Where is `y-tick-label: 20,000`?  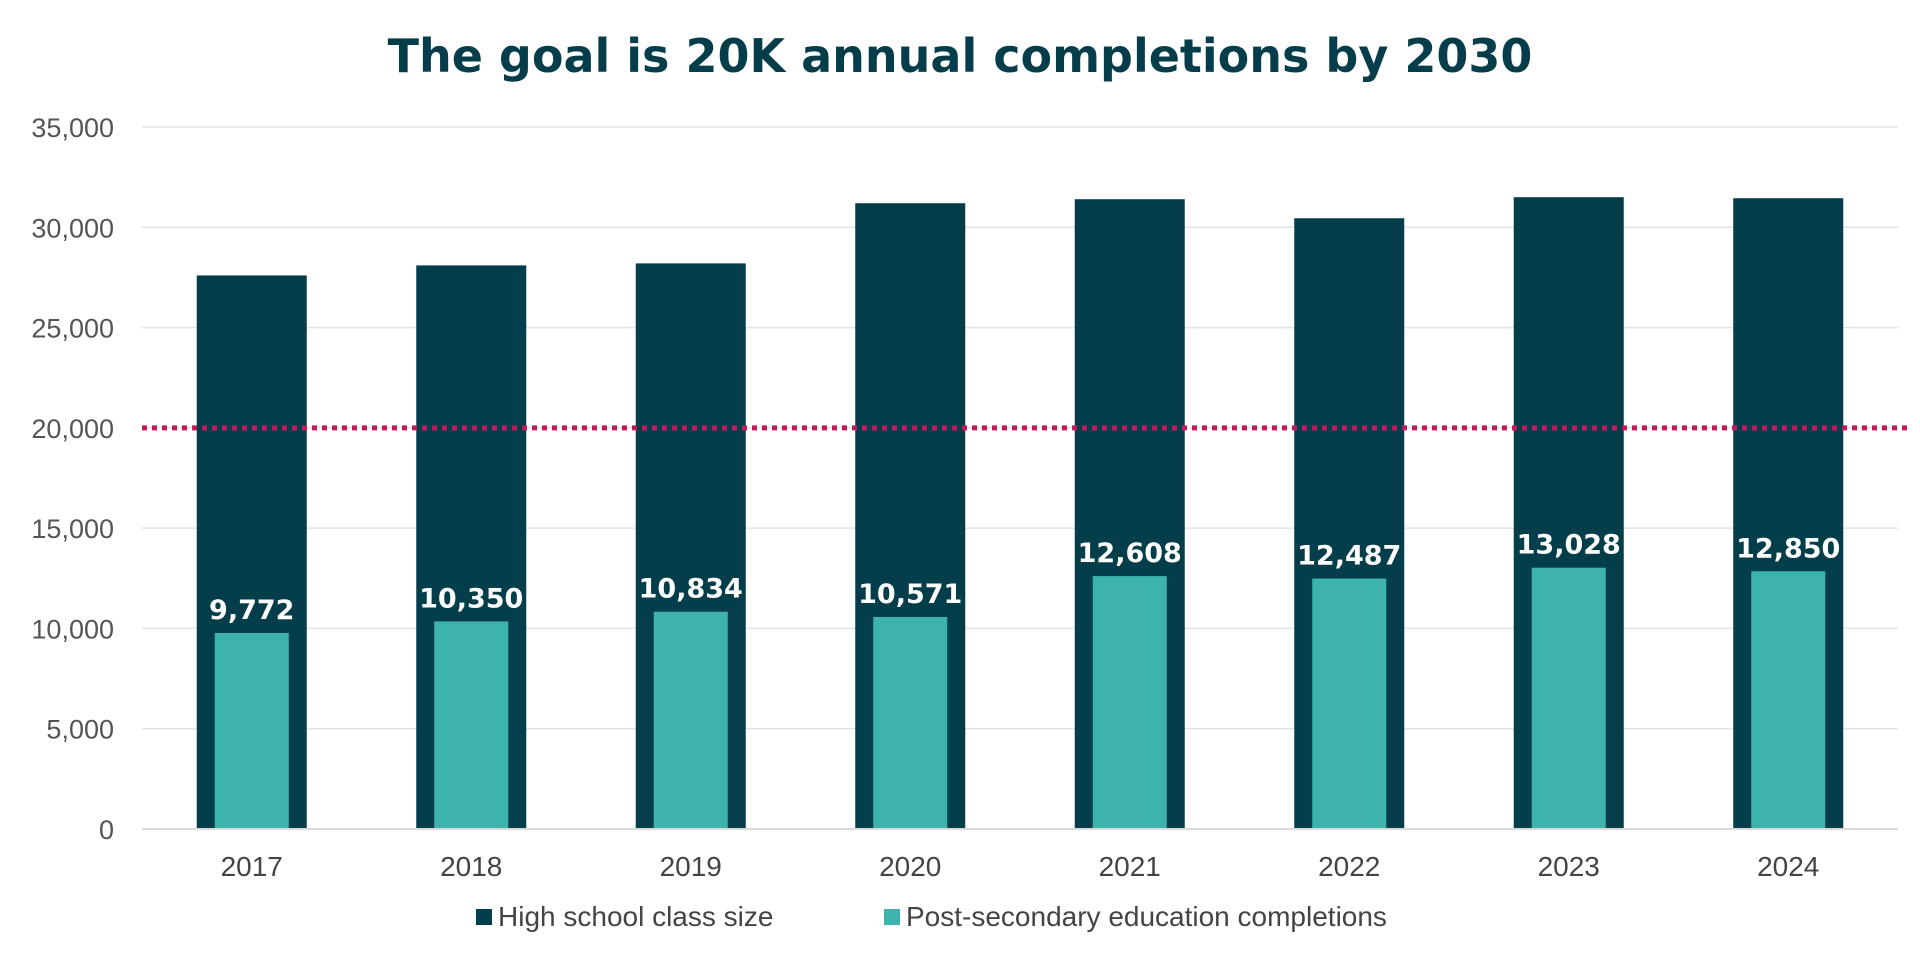
y-tick-label: 20,000 is located at coordinates (72, 429).